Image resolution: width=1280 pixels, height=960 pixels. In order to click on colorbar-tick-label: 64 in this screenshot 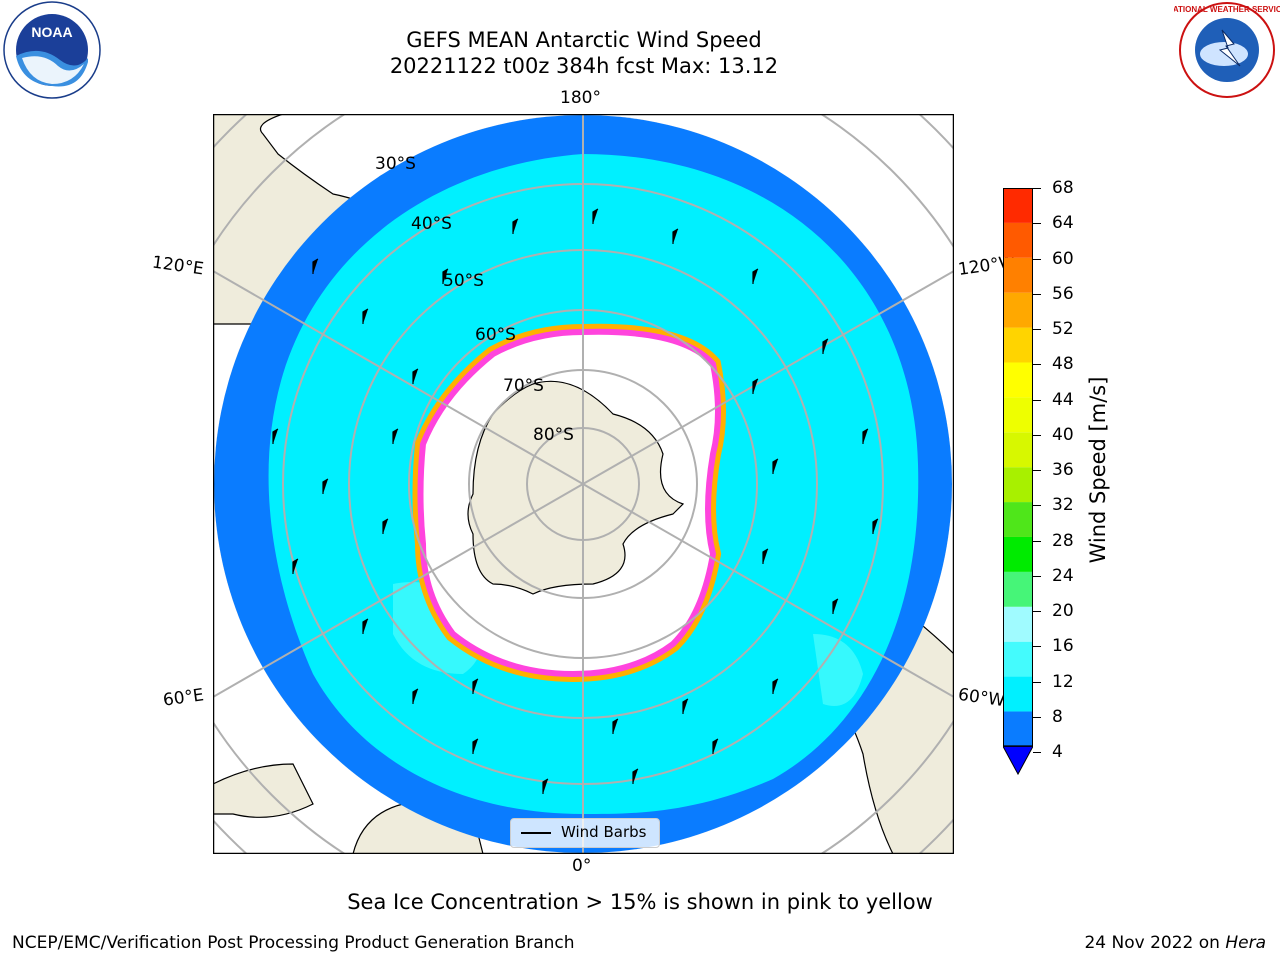, I will do `click(1063, 223)`.